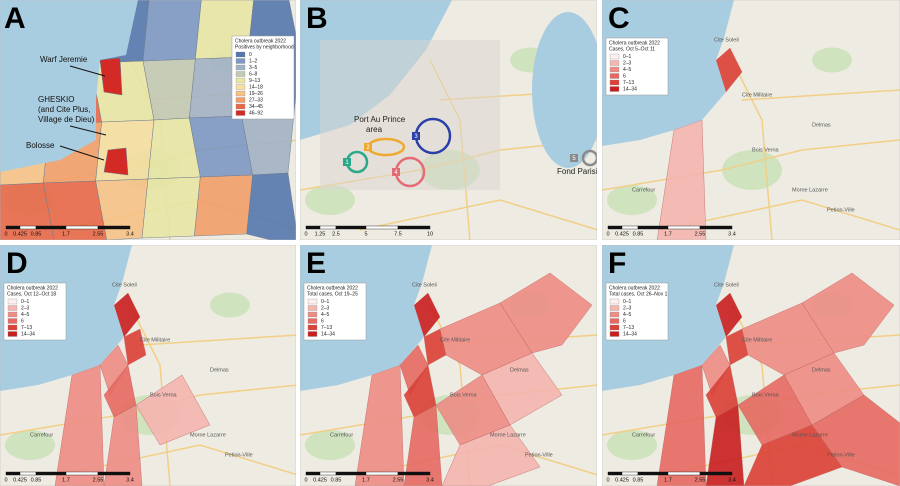 This screenshot has width=900, height=486. I want to click on legend-subtitle: Total cases, Oct 26–Nov 1, so click(638, 294).